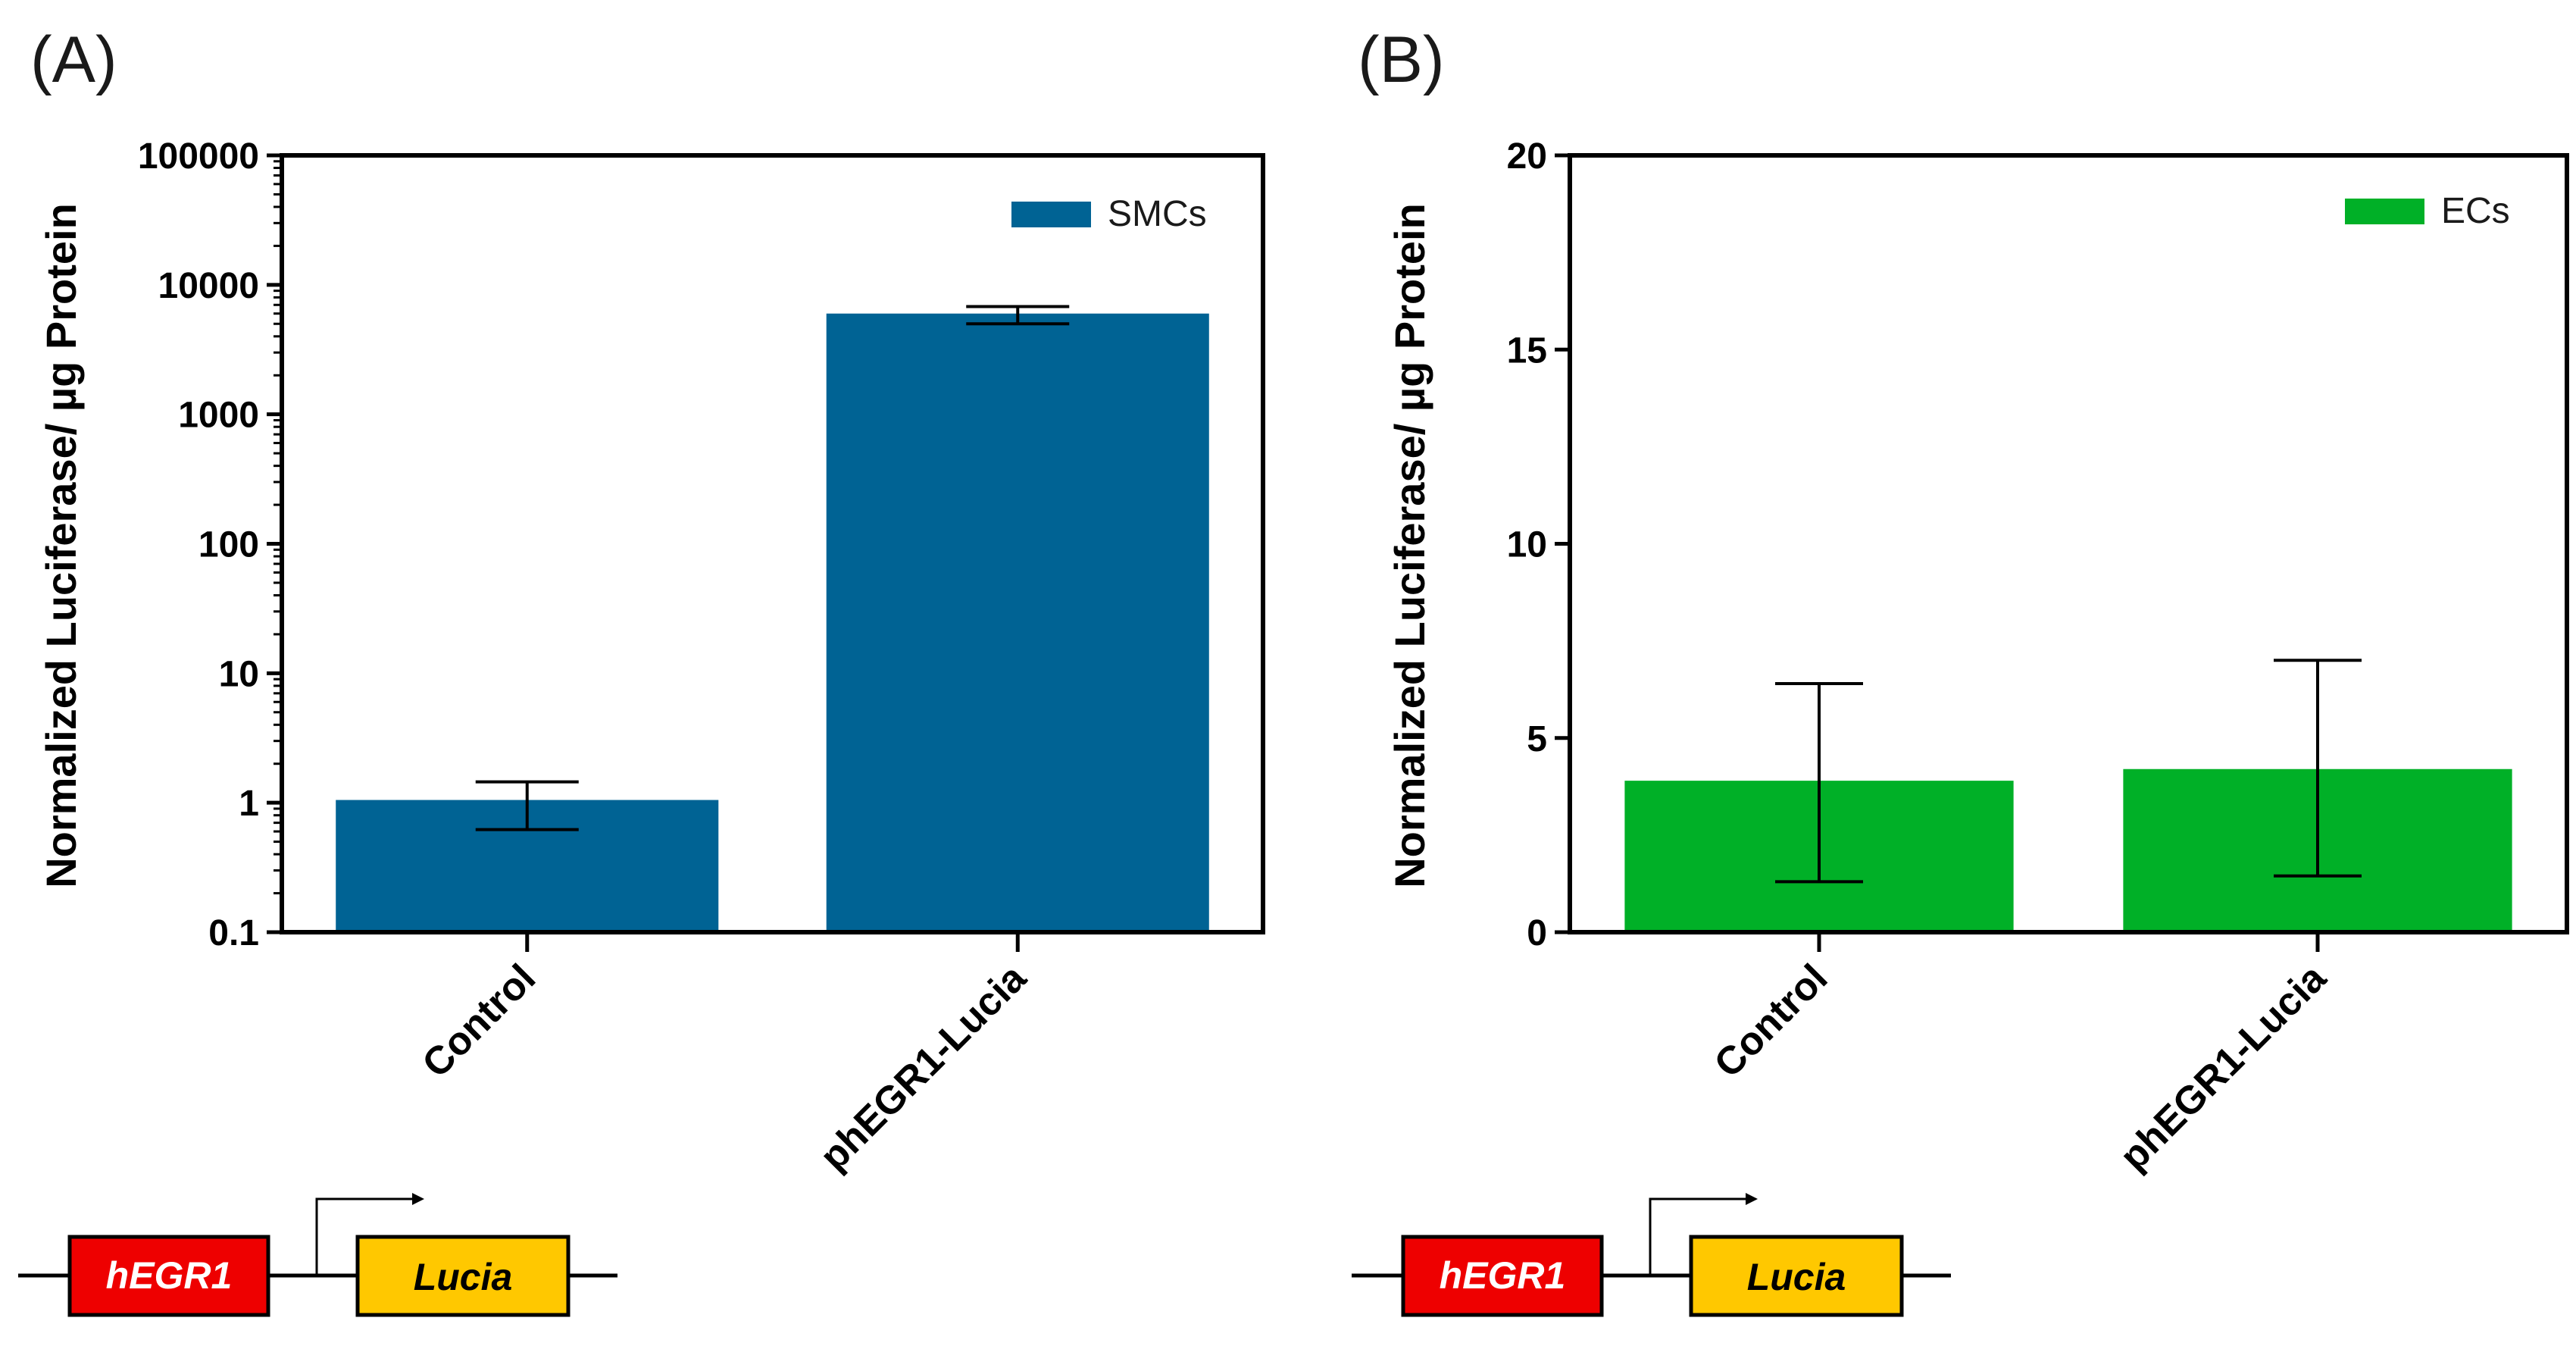 Image resolution: width=2576 pixels, height=1346 pixels. I want to click on reporter-label-b: Lucia, so click(1796, 1277).